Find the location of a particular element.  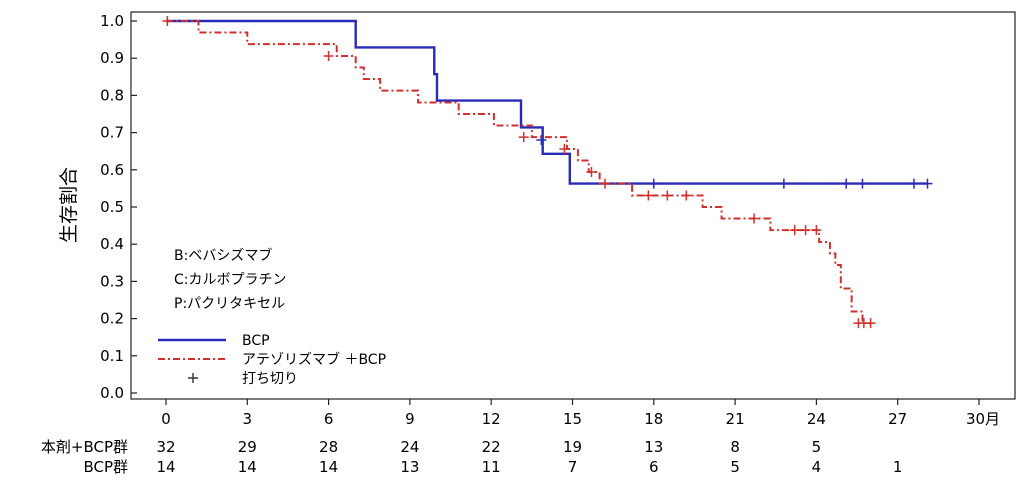

risk-count: 7 is located at coordinates (573, 467).